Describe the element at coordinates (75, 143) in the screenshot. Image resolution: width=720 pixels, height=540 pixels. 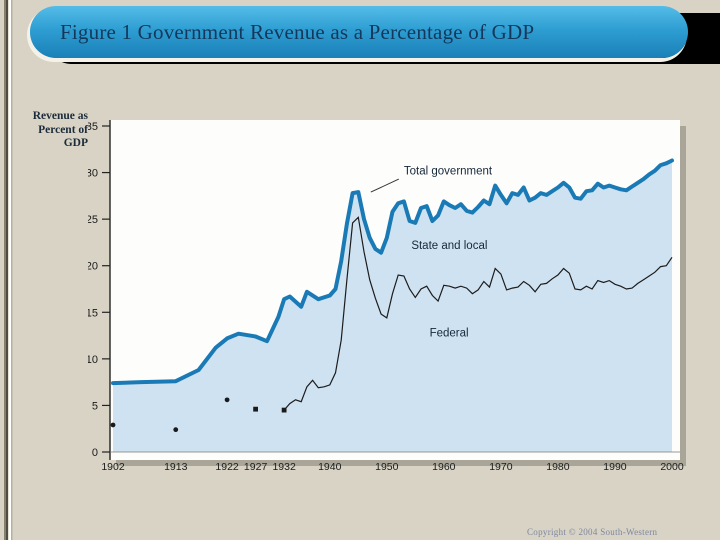
I see `y-axis-title-line-3: GDP` at that location.